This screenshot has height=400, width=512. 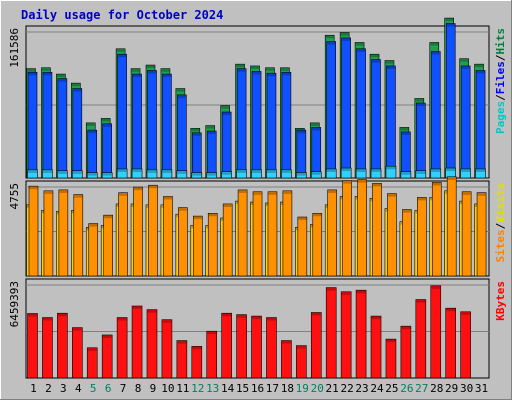 What do you see at coordinates (377, 388) in the screenshot?
I see `x-tick-label: 24` at bounding box center [377, 388].